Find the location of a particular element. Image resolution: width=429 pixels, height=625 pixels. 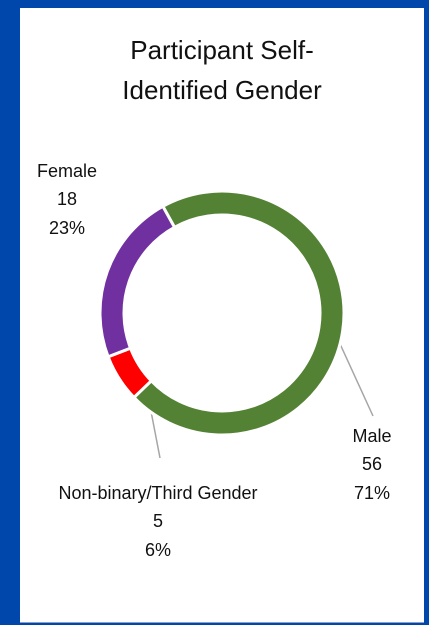

value-label: 5 is located at coordinates (158, 521).